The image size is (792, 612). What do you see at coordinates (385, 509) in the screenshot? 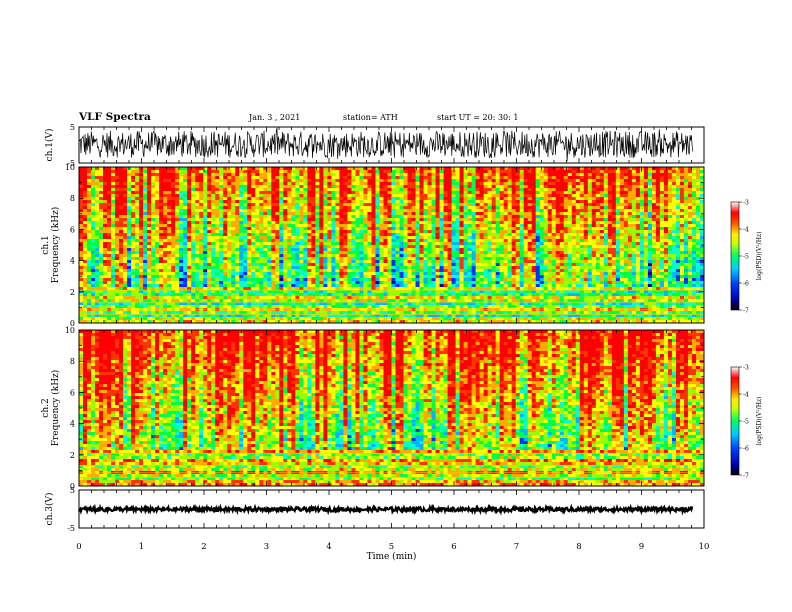
I see `ch3-waveform-trace` at bounding box center [385, 509].